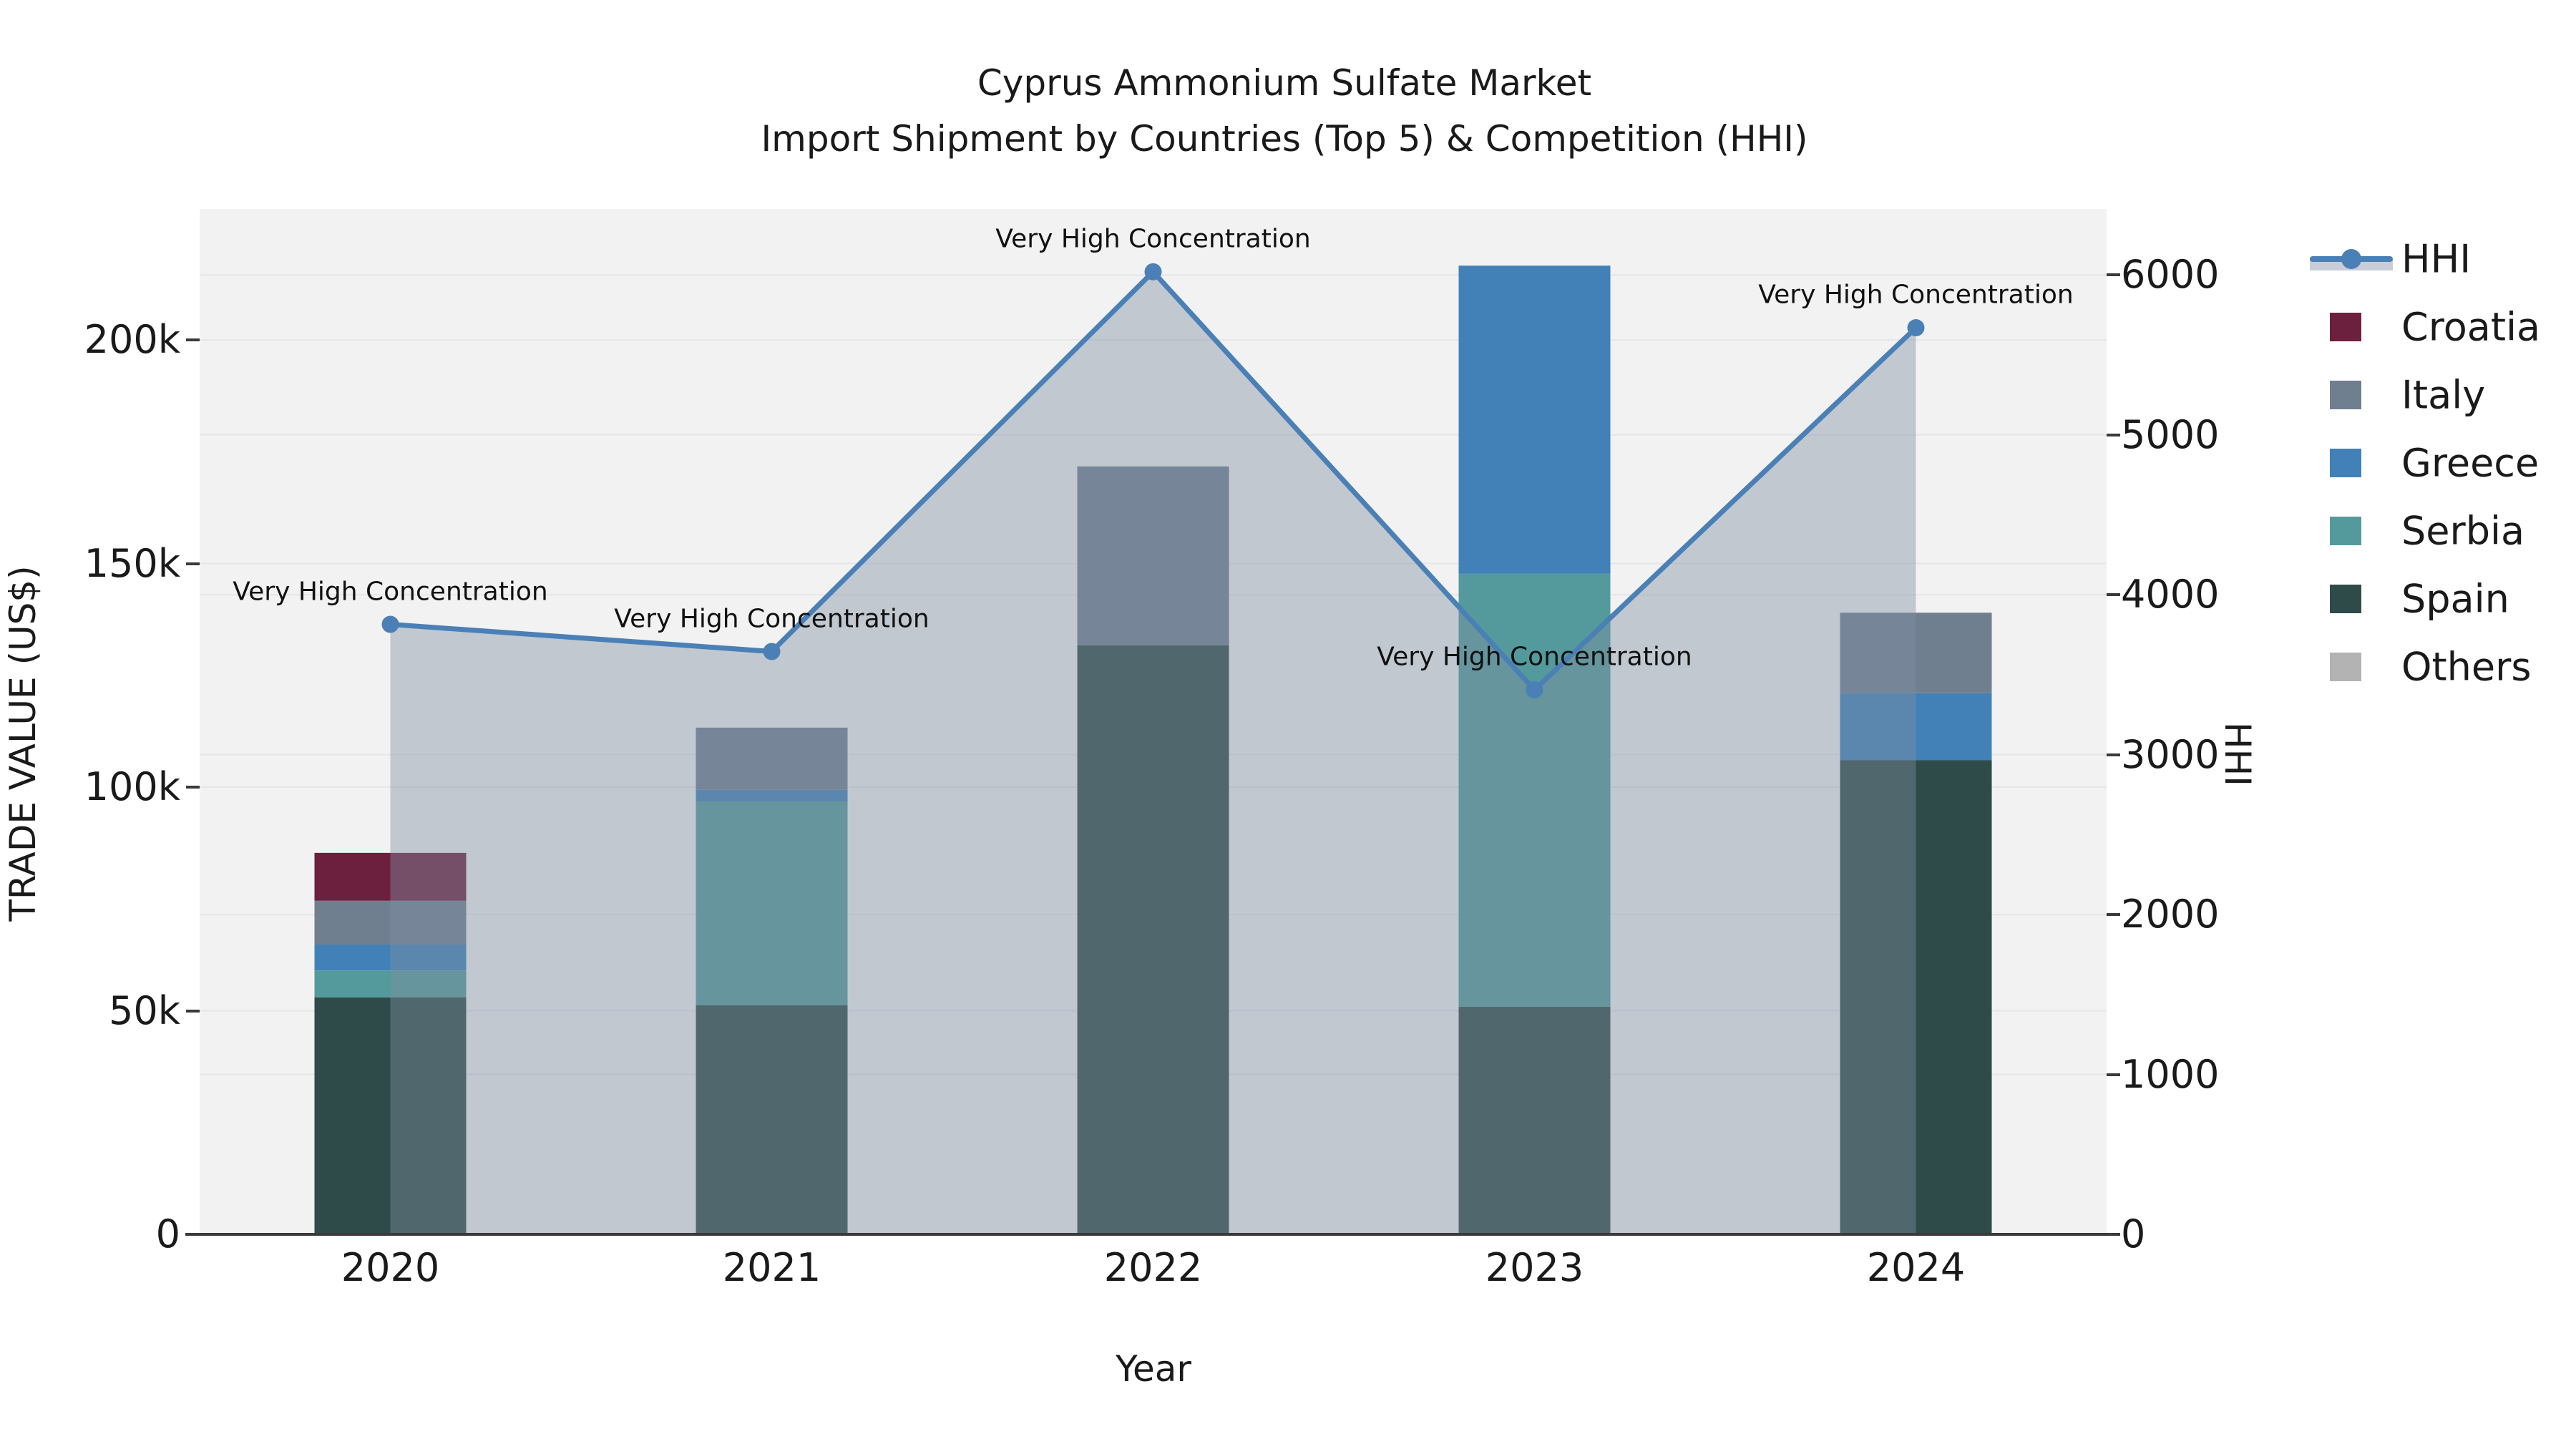  Describe the element at coordinates (390, 922) in the screenshot. I see `bar-segment-italy-2020` at that location.